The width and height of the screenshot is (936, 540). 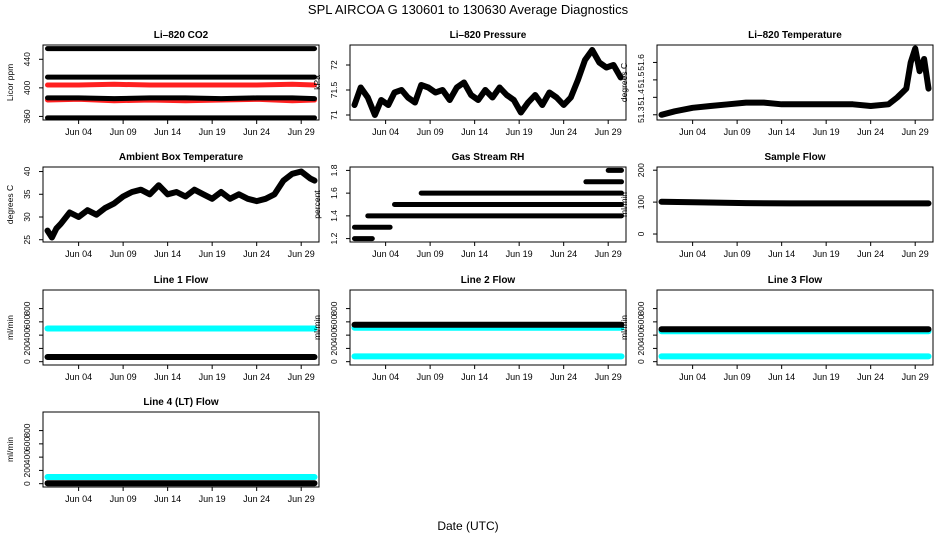 What do you see at coordinates (488, 157) in the screenshot?
I see `panel-title: Gas Stream RH` at bounding box center [488, 157].